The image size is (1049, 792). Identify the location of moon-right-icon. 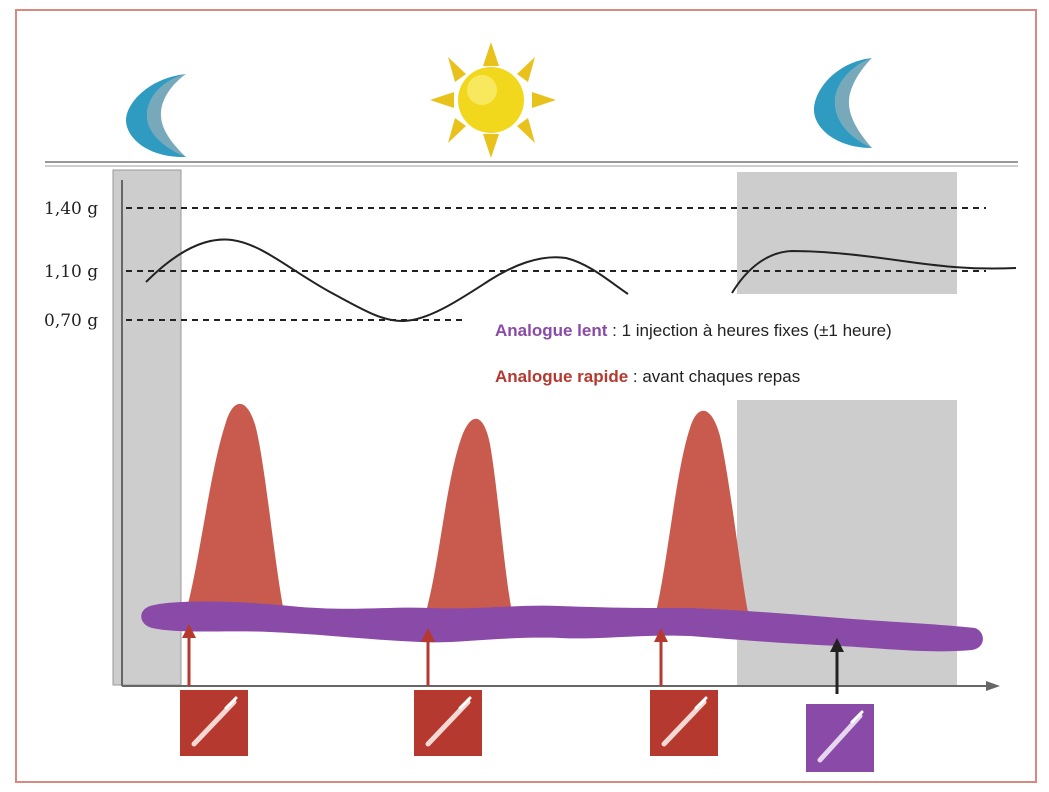
(843, 103).